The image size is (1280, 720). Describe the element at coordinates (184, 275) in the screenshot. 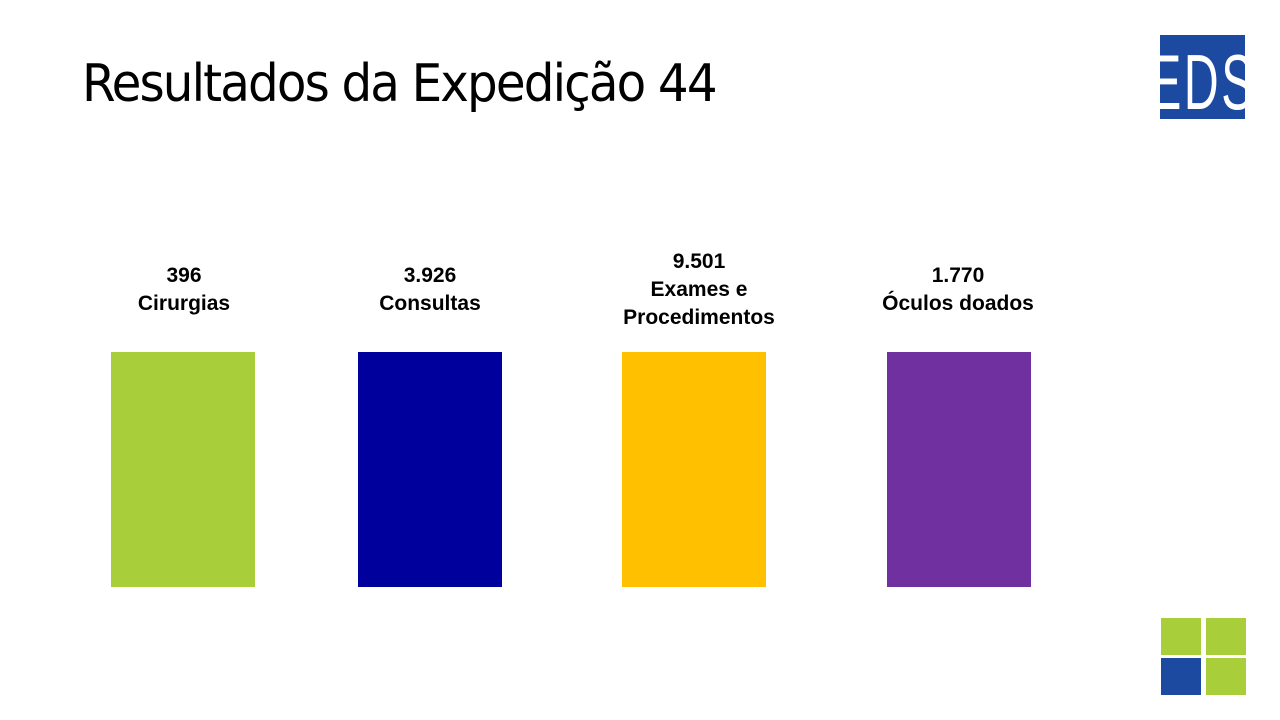

I see `stat-value: 396` at that location.